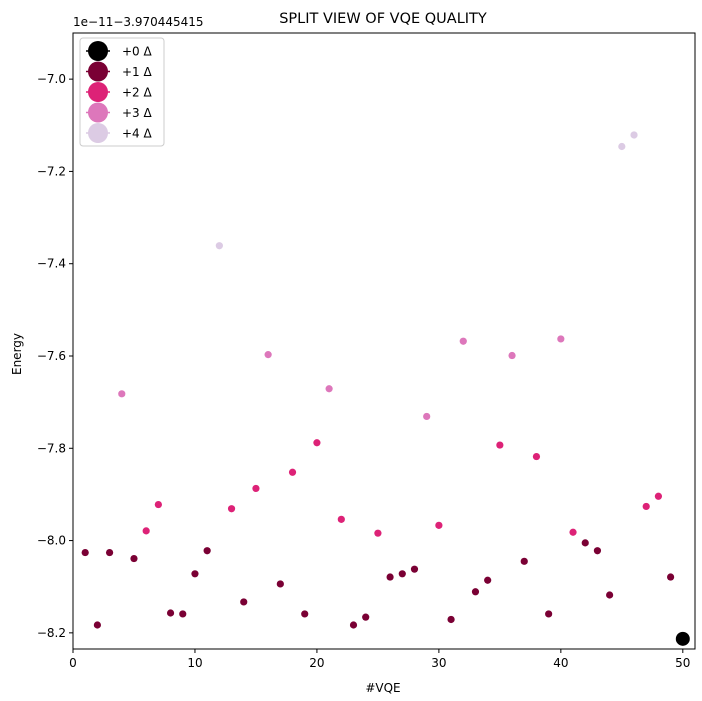 The image size is (702, 701). I want to click on legend-label: +2 Δ, so click(137, 93).